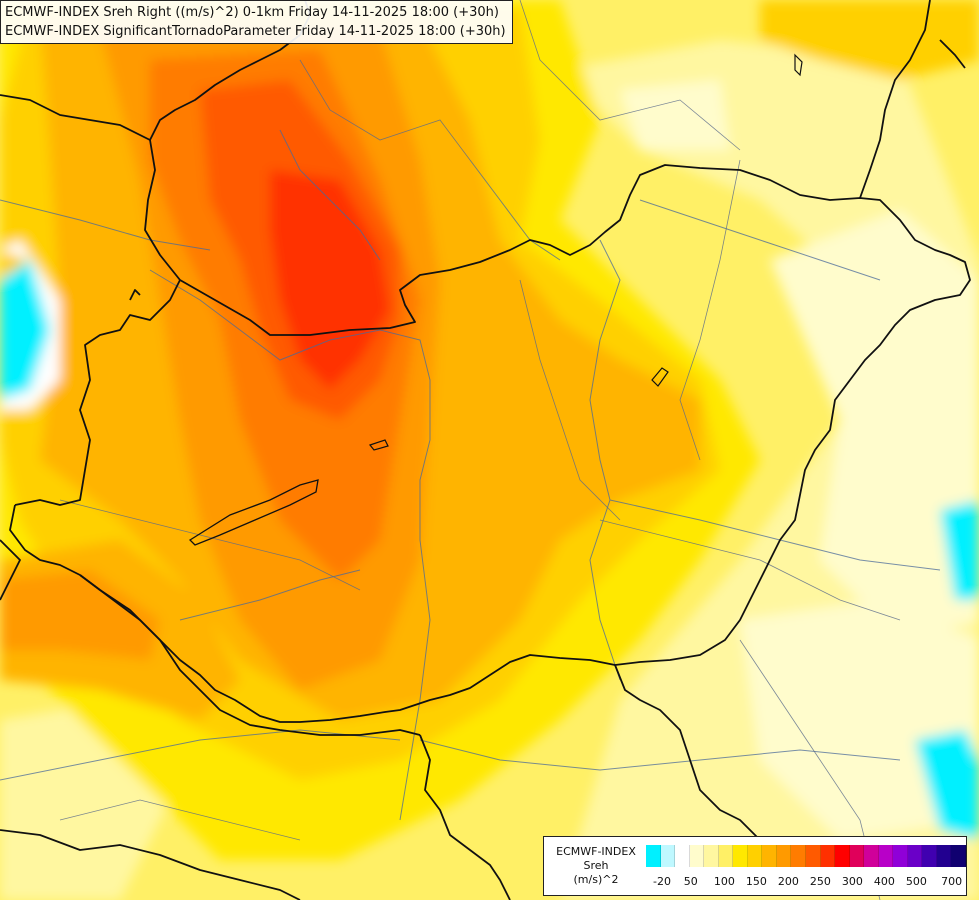 This screenshot has width=979, height=900. I want to click on legend-title: ECMWF-INDEX Sreh (m/s)^2, so click(596, 866).